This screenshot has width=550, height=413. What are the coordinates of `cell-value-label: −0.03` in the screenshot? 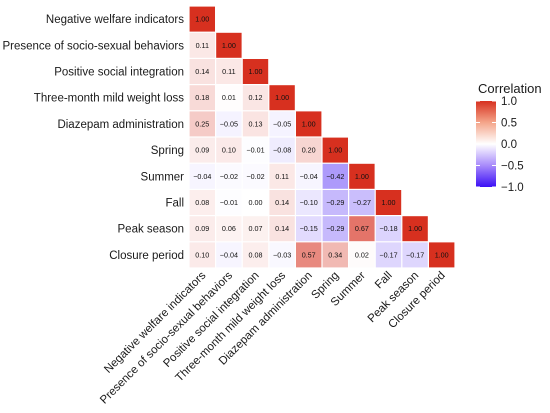 It's located at (282, 254).